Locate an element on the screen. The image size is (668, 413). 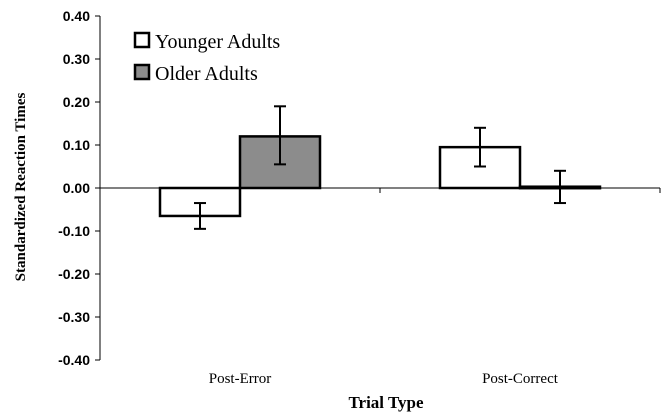
y-tick-label: 0.30 is located at coordinates (76, 59).